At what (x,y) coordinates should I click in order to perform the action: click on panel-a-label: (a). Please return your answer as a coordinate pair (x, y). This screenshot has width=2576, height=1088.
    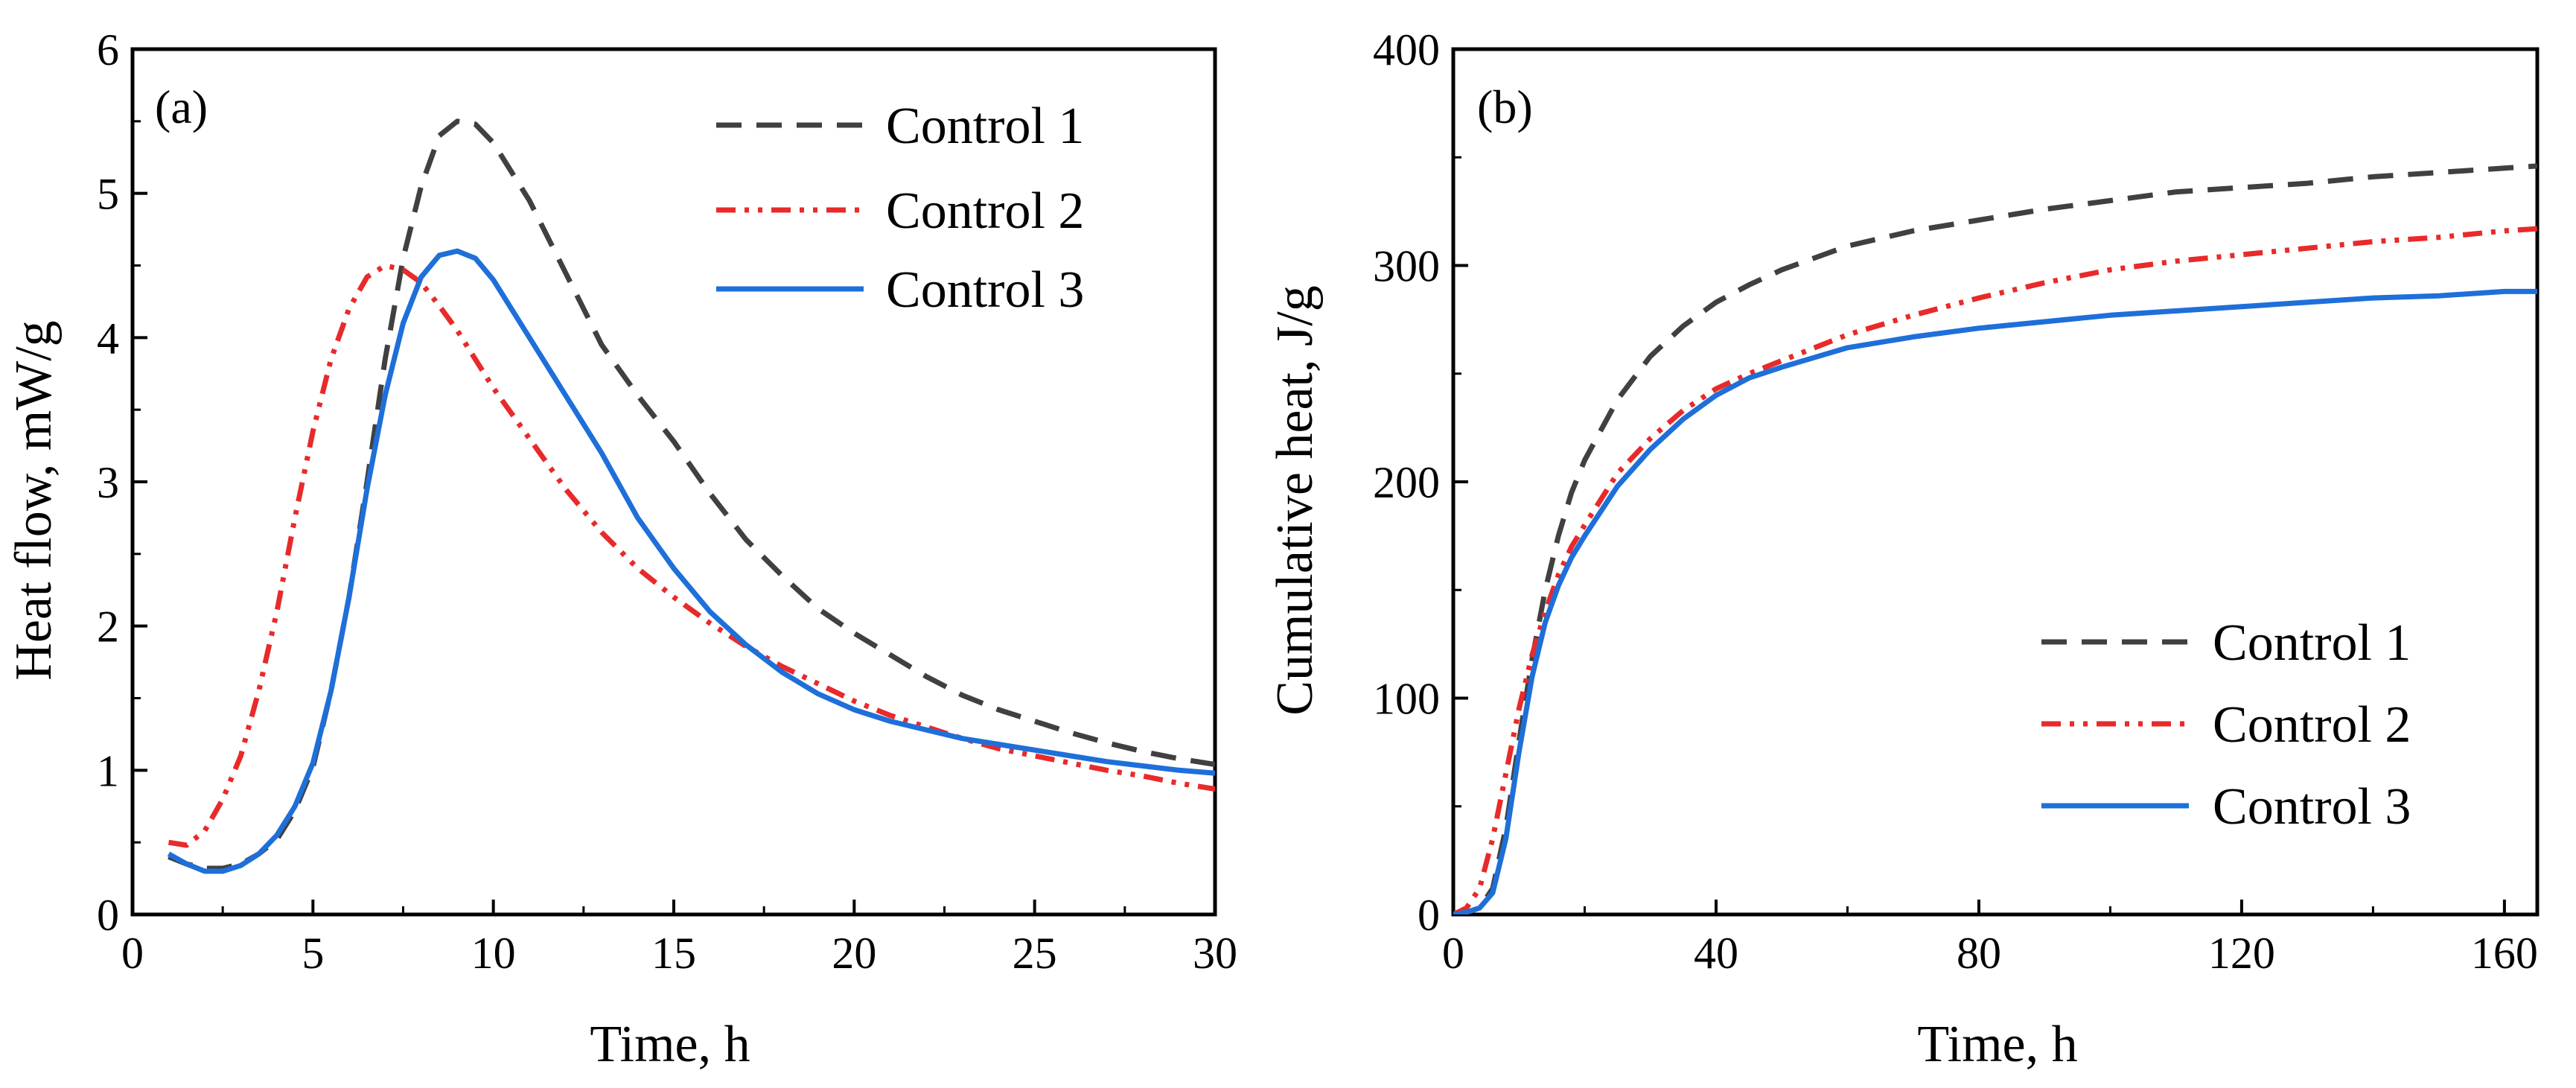
    Looking at the image, I should click on (181, 106).